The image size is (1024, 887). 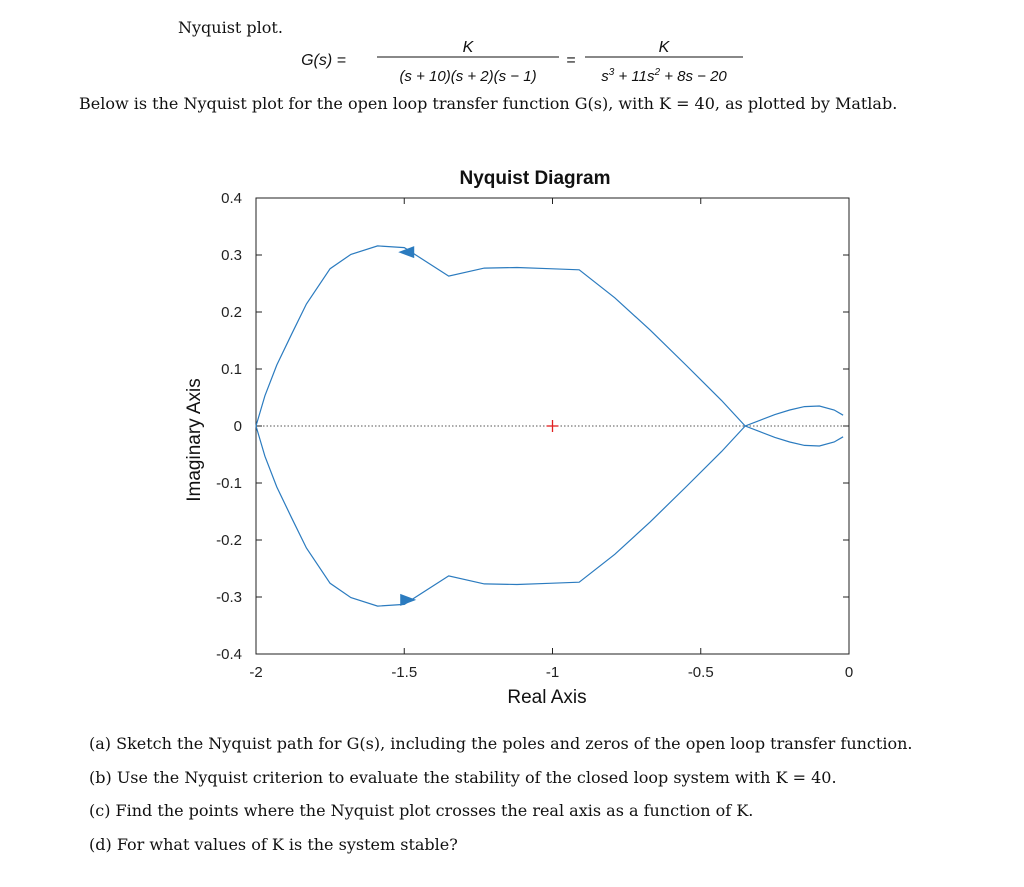 I want to click on eq-denominator-2: s3 + 11s2 + 8s − 20, so click(x=664, y=76).